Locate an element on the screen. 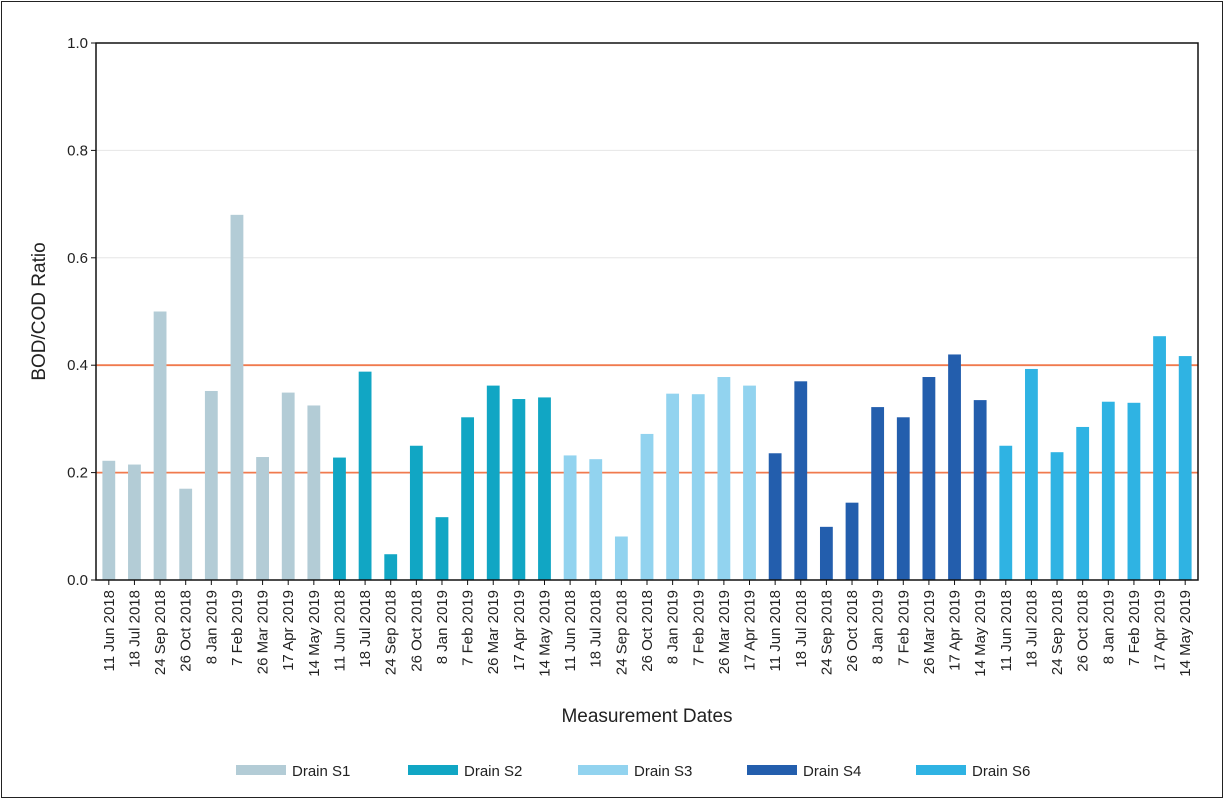  legend-label: Drain S1 is located at coordinates (321, 771).